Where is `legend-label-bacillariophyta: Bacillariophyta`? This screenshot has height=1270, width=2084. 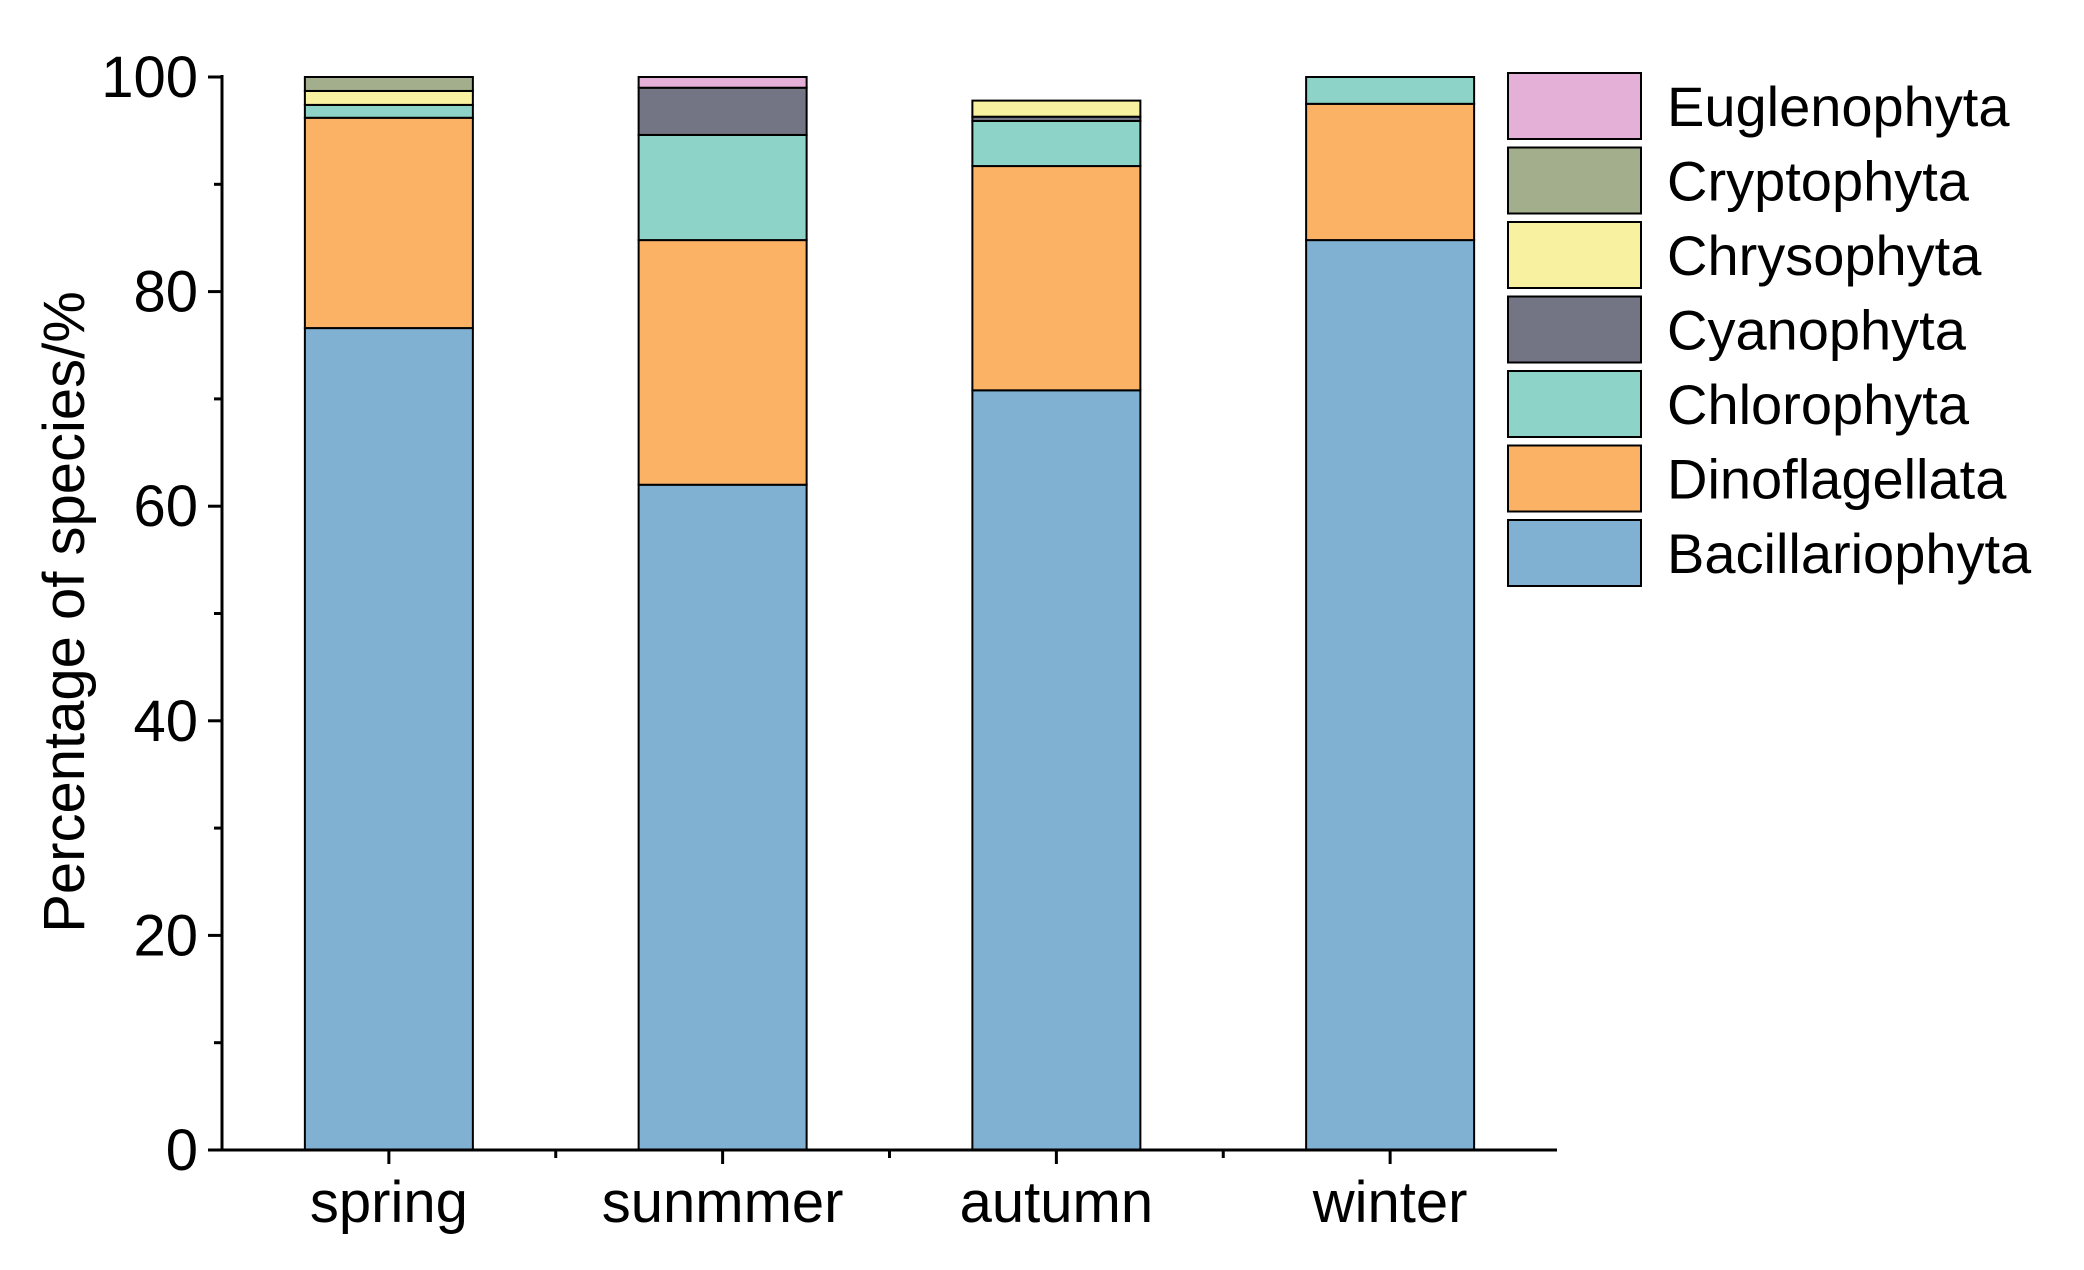
legend-label-bacillariophyta: Bacillariophyta is located at coordinates (1849, 553).